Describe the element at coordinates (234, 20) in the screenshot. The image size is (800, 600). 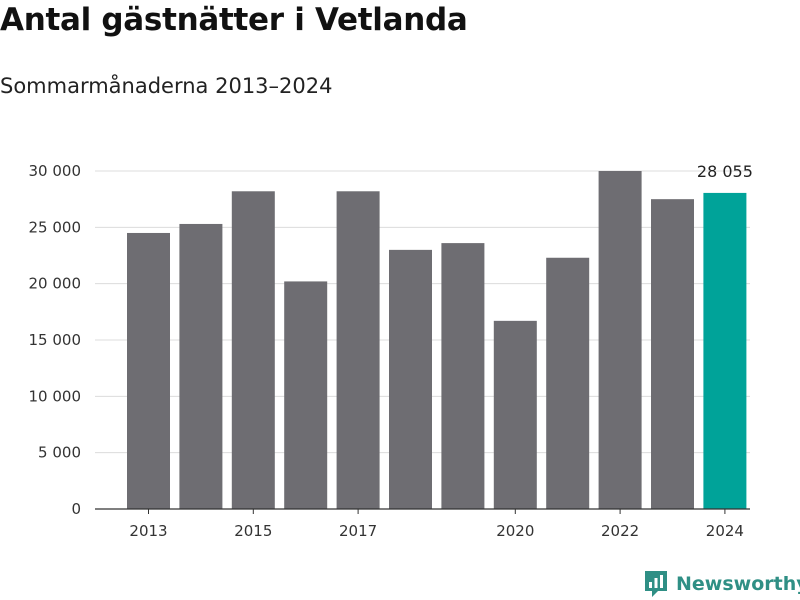
I see `chart-title: Antal gästnätter i Vetlanda` at that location.